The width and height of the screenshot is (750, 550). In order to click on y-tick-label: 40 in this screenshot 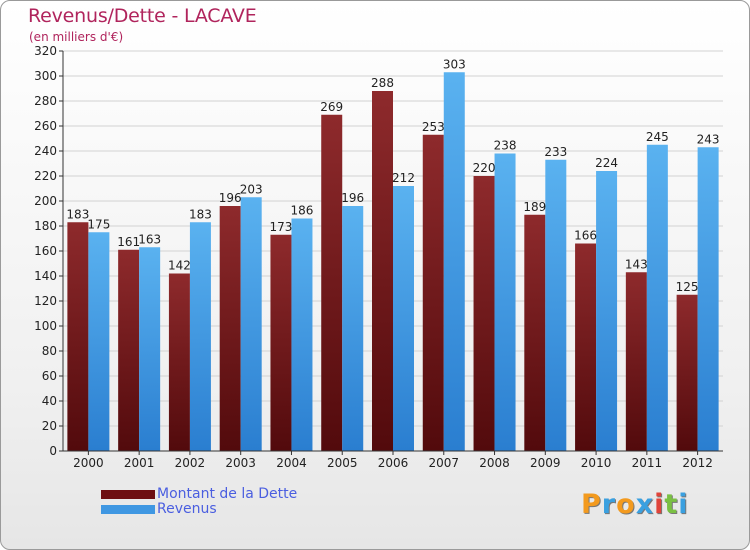, I will do `click(49, 401)`.